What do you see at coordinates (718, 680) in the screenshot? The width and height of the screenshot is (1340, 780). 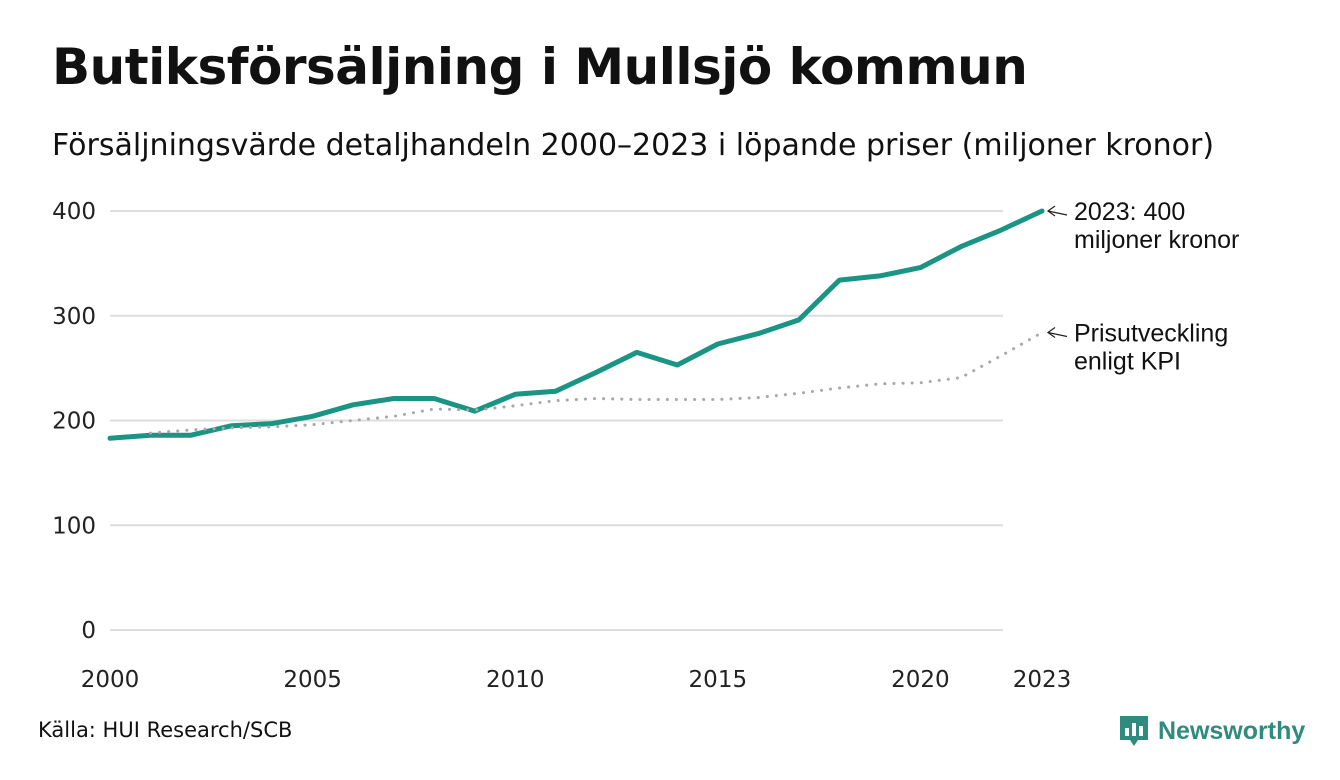 I see `x-tick-label: 2015` at bounding box center [718, 680].